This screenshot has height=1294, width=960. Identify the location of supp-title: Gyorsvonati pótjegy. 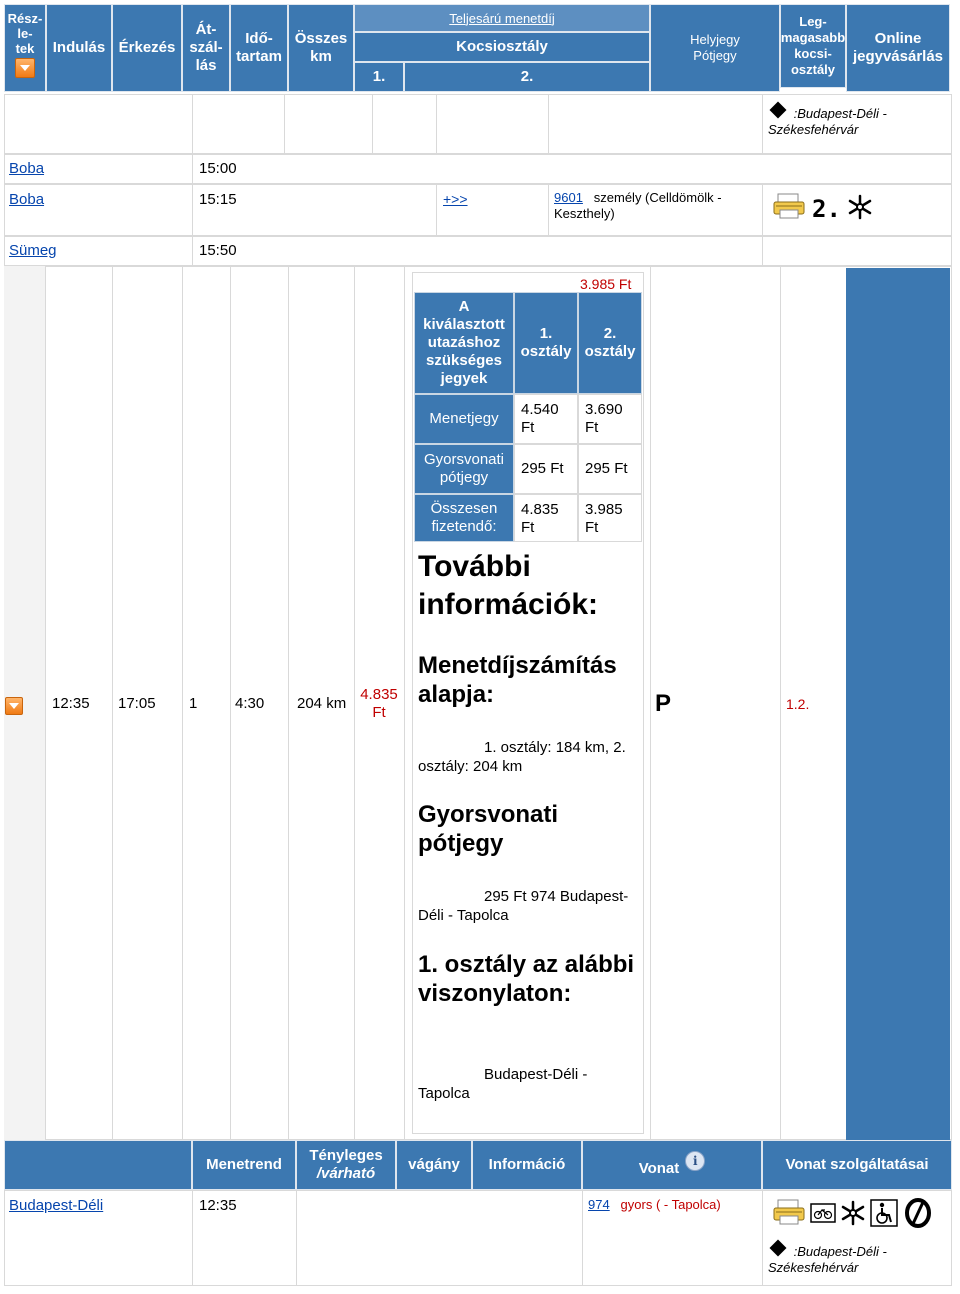
(488, 829).